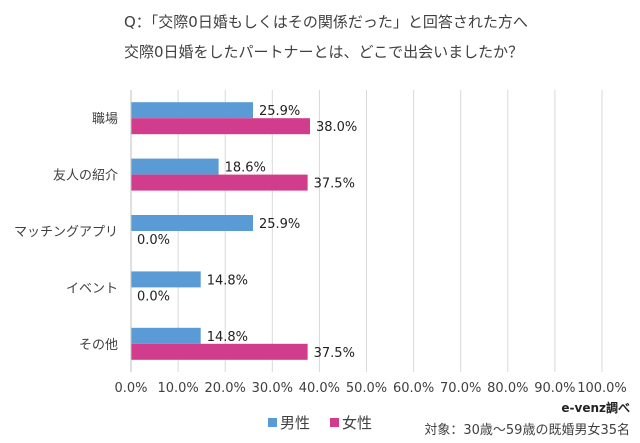 This screenshot has height=443, width=640. What do you see at coordinates (272, 388) in the screenshot?
I see `x-tick-label: 30.0%` at bounding box center [272, 388].